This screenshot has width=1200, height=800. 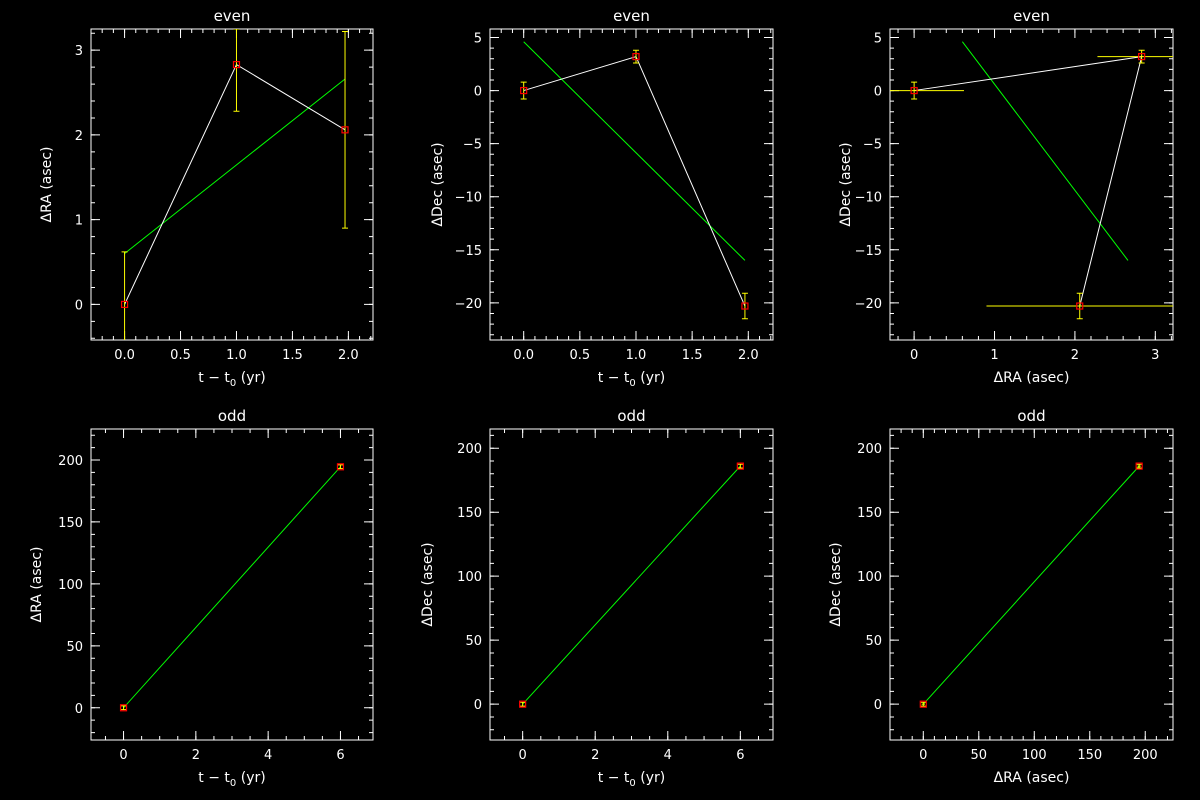 I want to click on y-tick-label: 100, so click(x=869, y=577).